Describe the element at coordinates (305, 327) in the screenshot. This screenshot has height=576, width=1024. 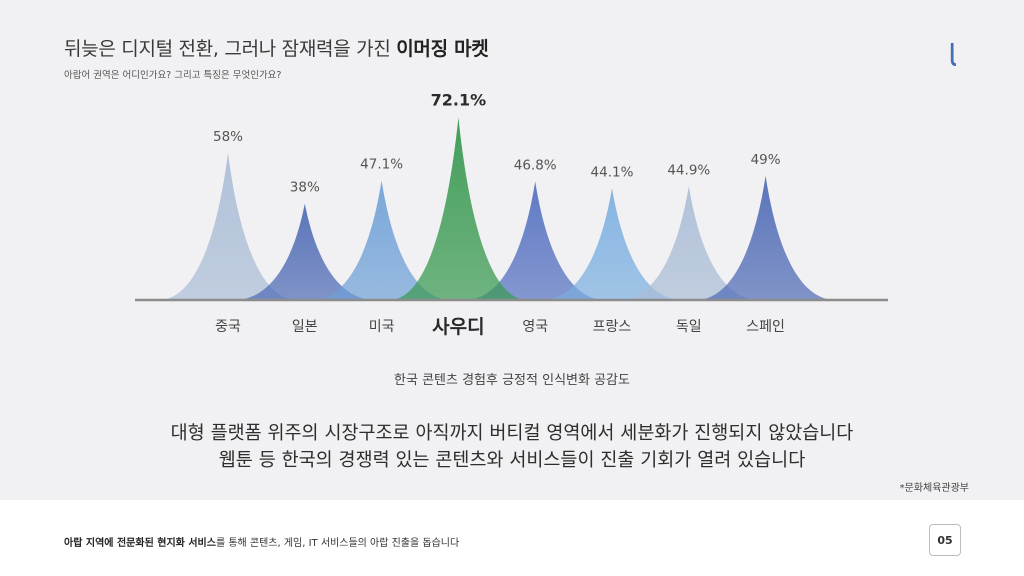
I see `category-label-category-1: 일본` at that location.